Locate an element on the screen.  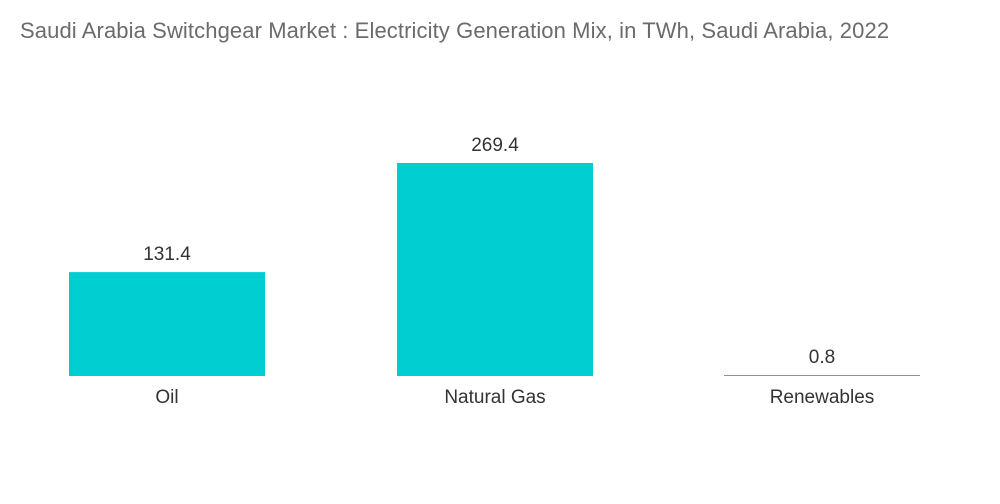
value-label-renewables: 0.8 is located at coordinates (822, 357).